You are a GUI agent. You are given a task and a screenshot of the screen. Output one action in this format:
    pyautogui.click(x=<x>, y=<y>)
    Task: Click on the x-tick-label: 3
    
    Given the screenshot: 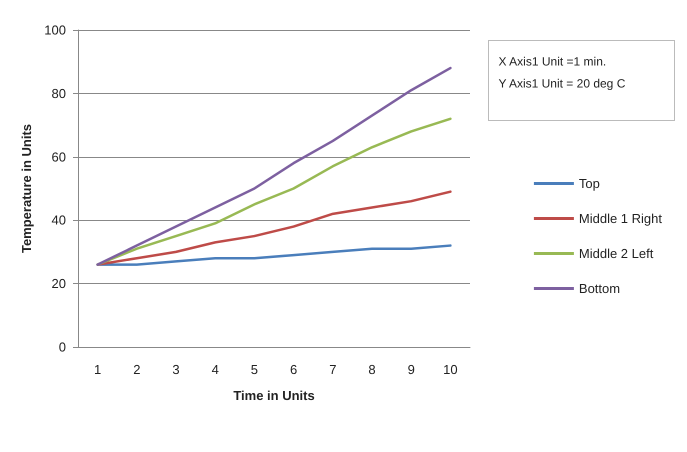 What is the action you would take?
    pyautogui.click(x=176, y=369)
    